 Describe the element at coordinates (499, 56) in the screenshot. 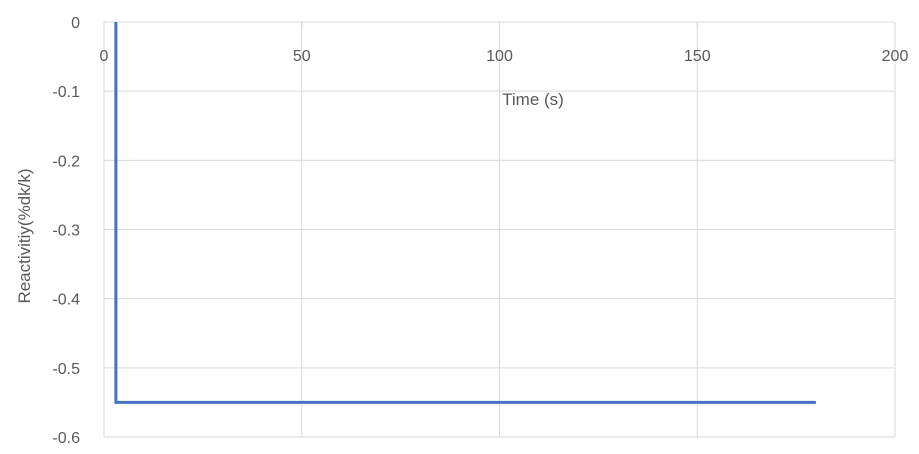

I see `x-tick-label: 100` at that location.